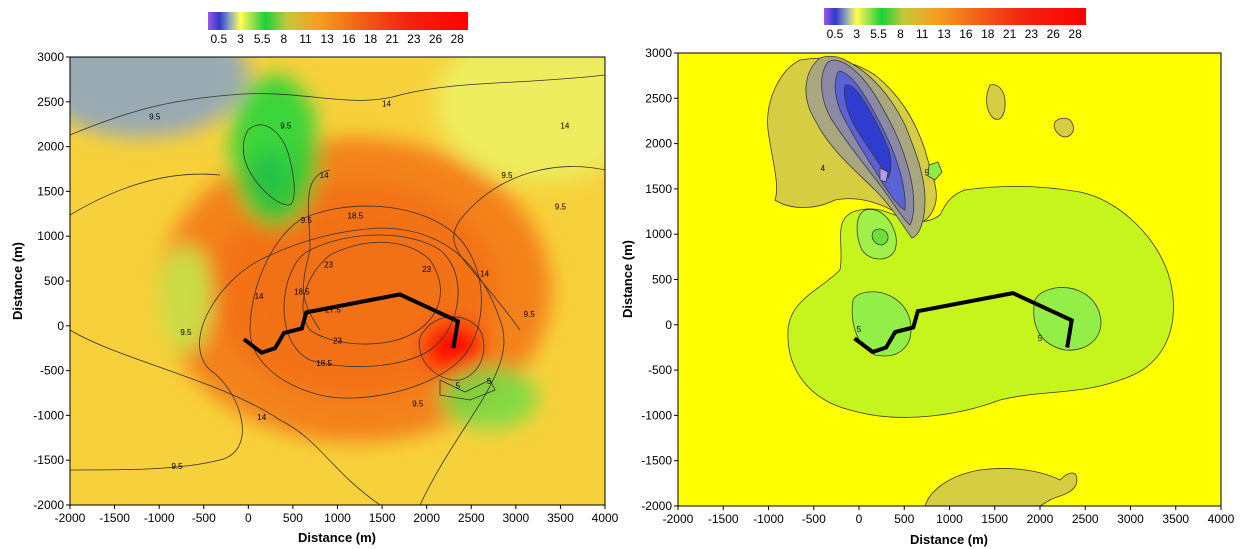 The width and height of the screenshot is (1247, 549). Describe the element at coordinates (283, 39) in the screenshot. I see `colorbar-tick-label: 8` at that location.